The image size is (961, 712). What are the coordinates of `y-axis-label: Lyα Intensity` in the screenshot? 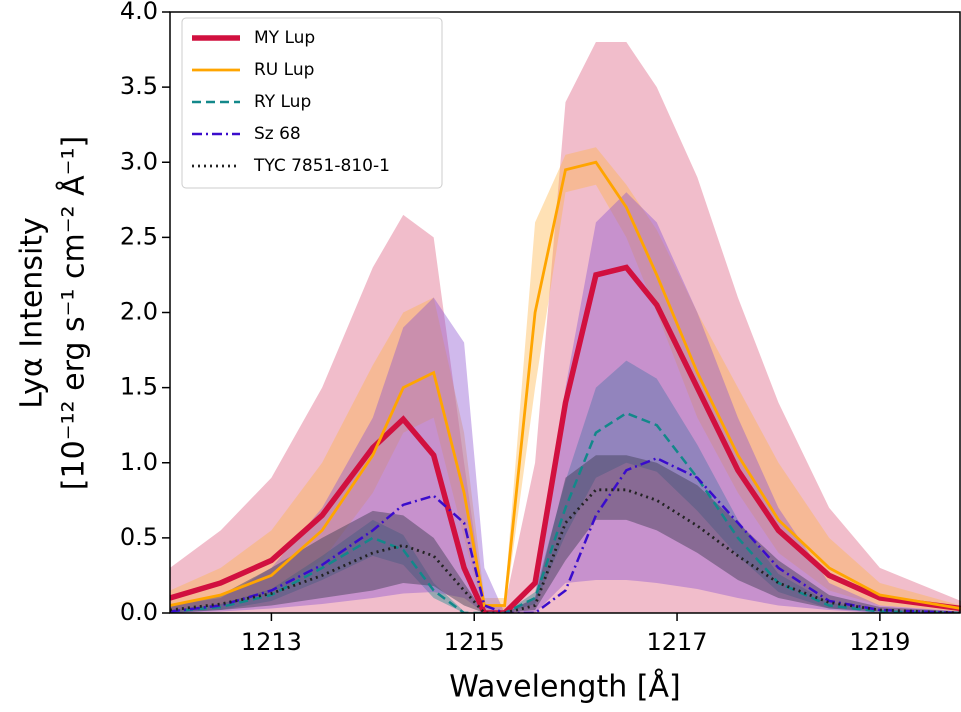 It's located at (32, 313).